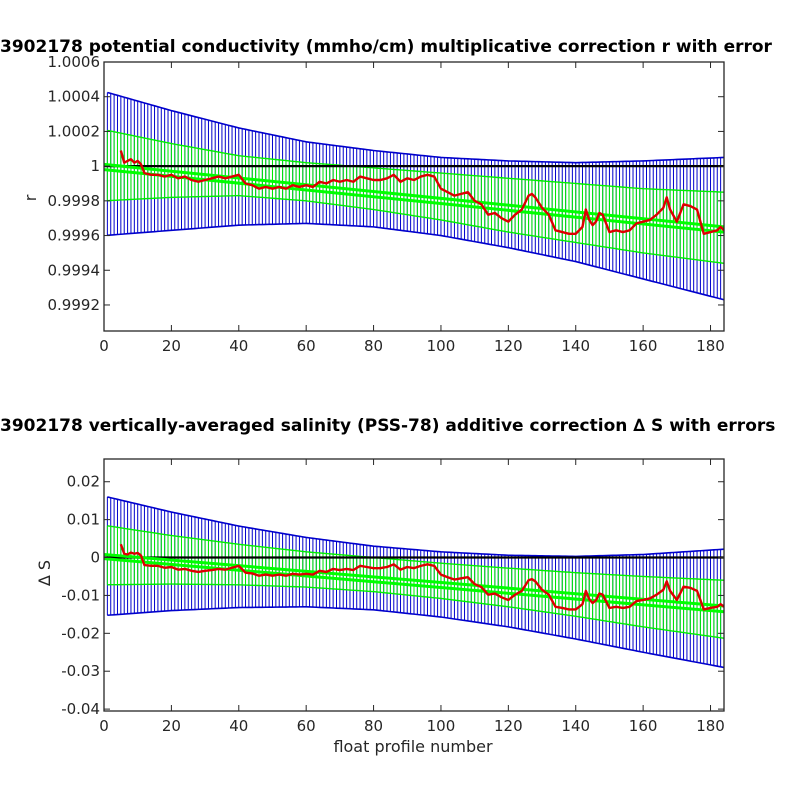 The width and height of the screenshot is (800, 800). What do you see at coordinates (74, 305) in the screenshot?
I see `top-ytick-label: 0.9992` at bounding box center [74, 305].